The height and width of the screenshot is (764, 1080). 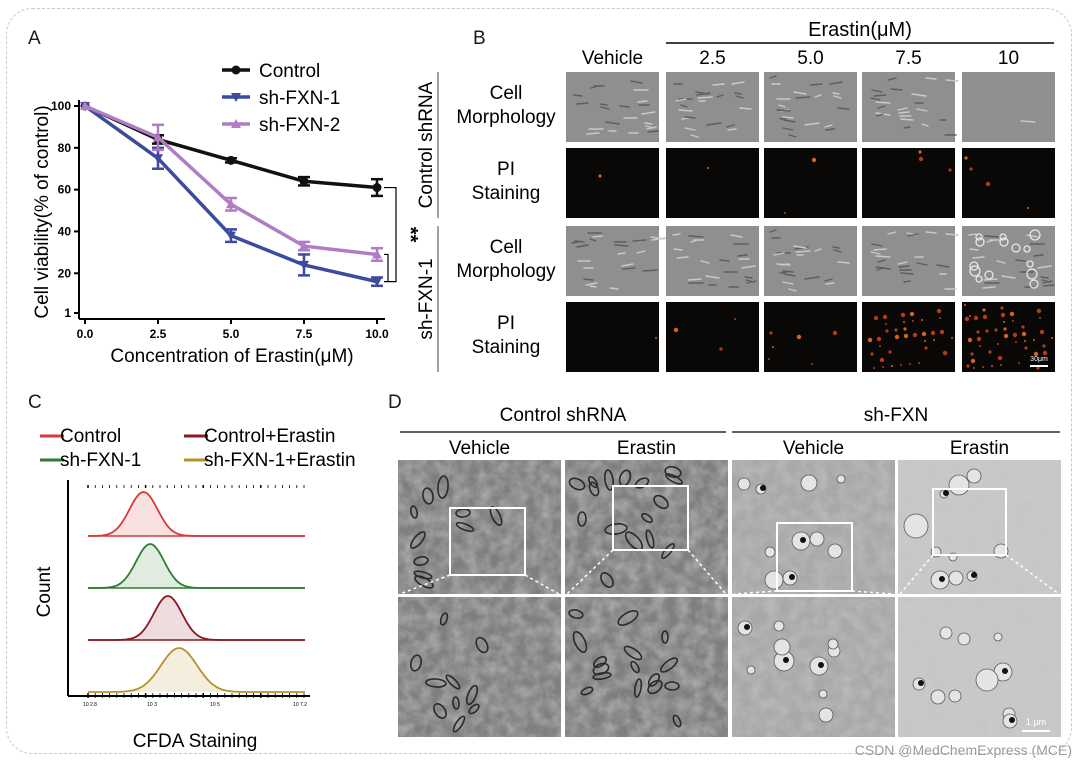 What do you see at coordinates (158, 334) in the screenshot?
I see `x-tick-label: 2.5` at bounding box center [158, 334].